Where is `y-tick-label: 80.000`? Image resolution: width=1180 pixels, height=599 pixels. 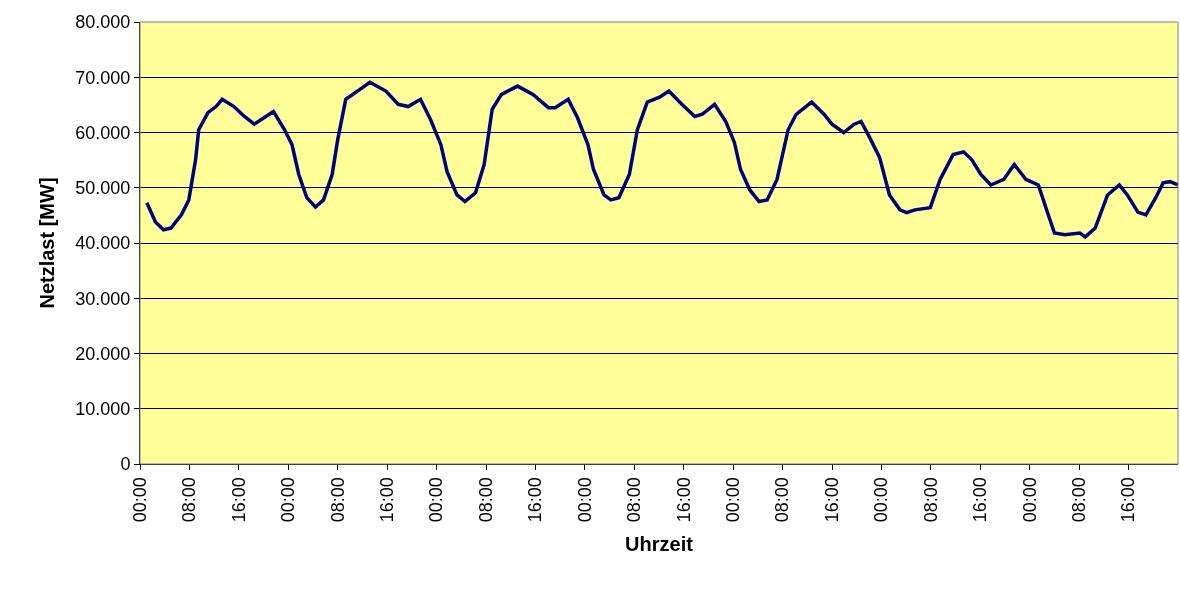 y-tick-label: 80.000 is located at coordinates (103, 22).